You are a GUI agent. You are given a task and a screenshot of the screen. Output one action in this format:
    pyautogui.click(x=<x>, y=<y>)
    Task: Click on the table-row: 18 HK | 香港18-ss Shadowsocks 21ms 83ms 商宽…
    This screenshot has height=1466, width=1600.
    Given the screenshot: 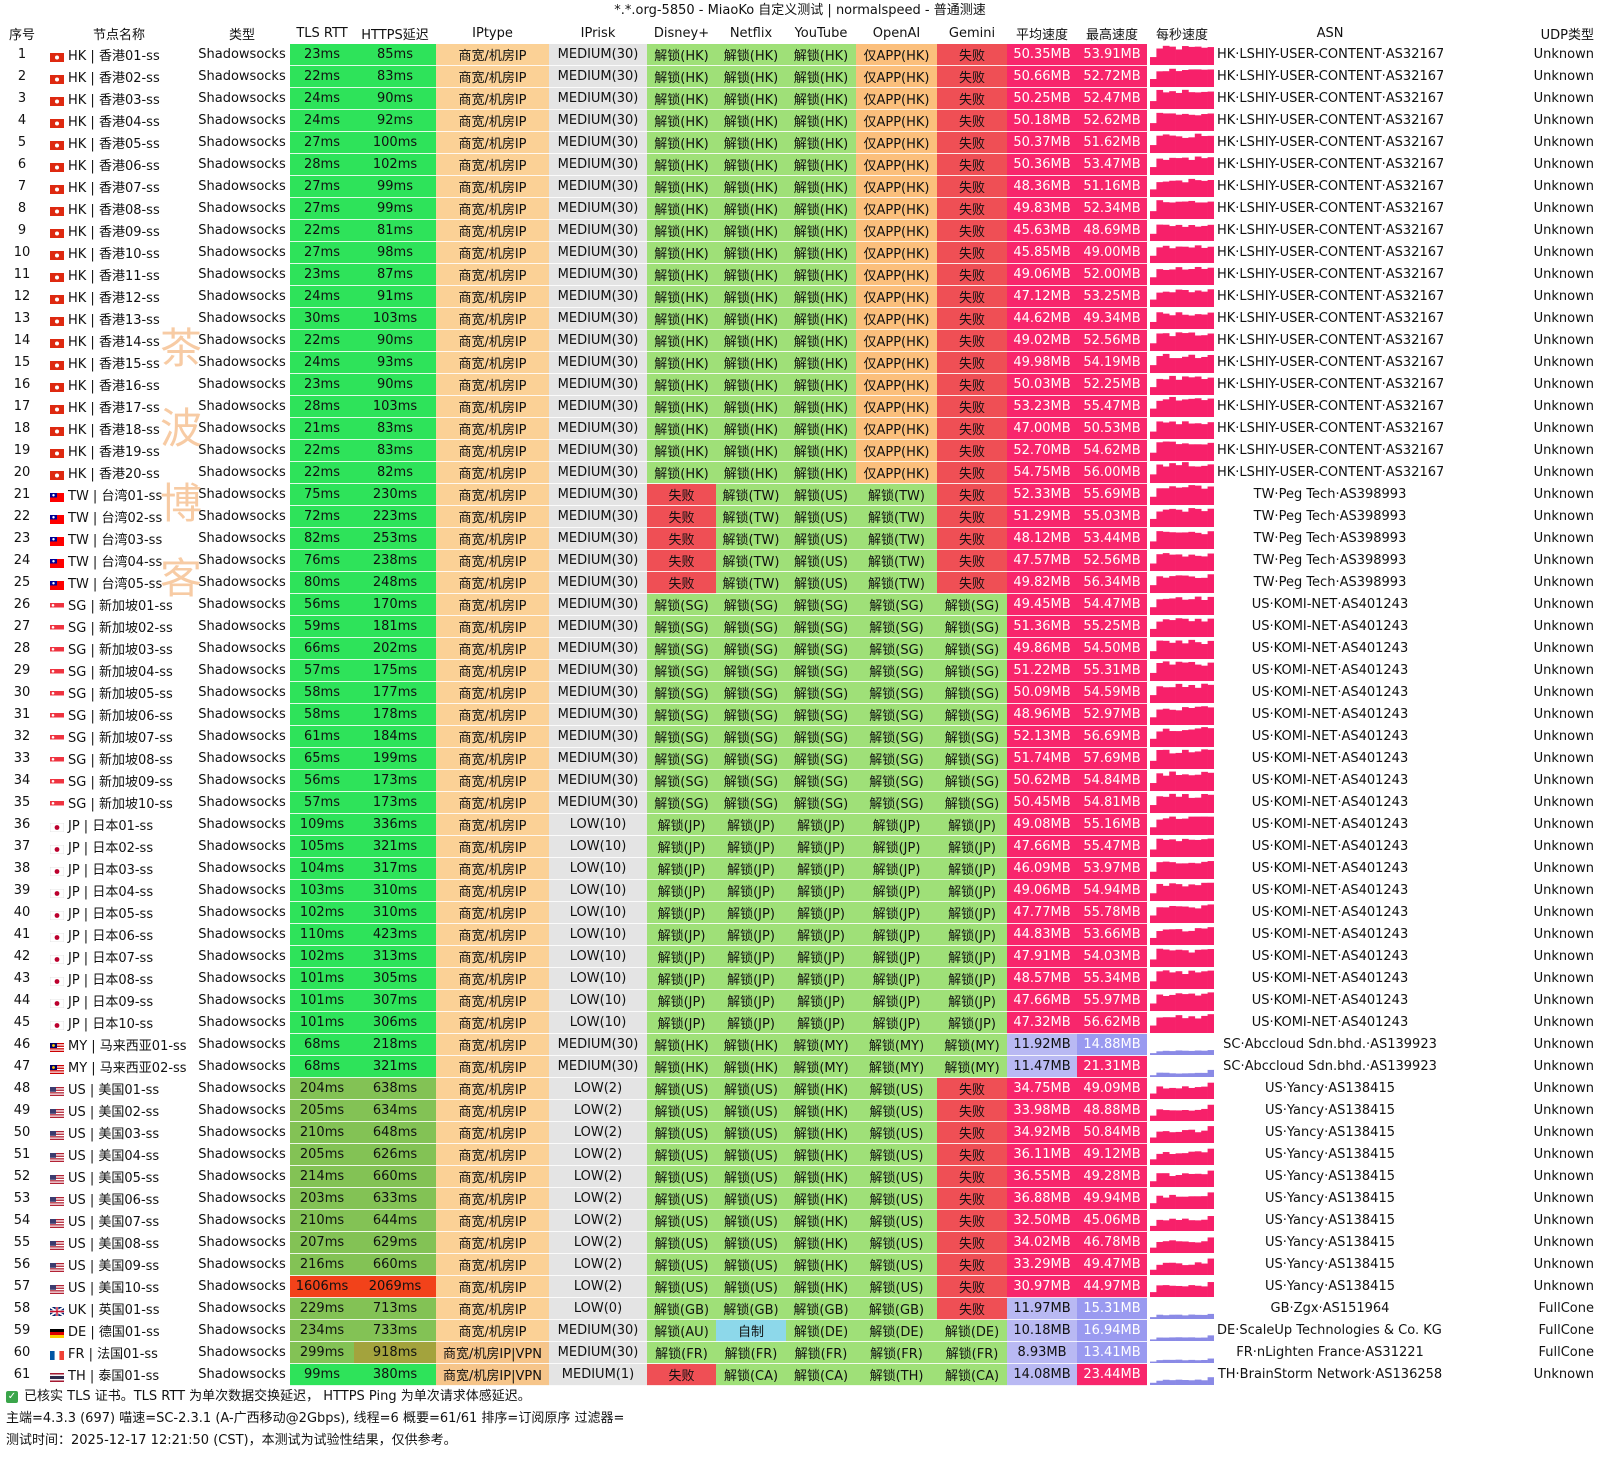 What is the action you would take?
    pyautogui.click(x=800, y=429)
    